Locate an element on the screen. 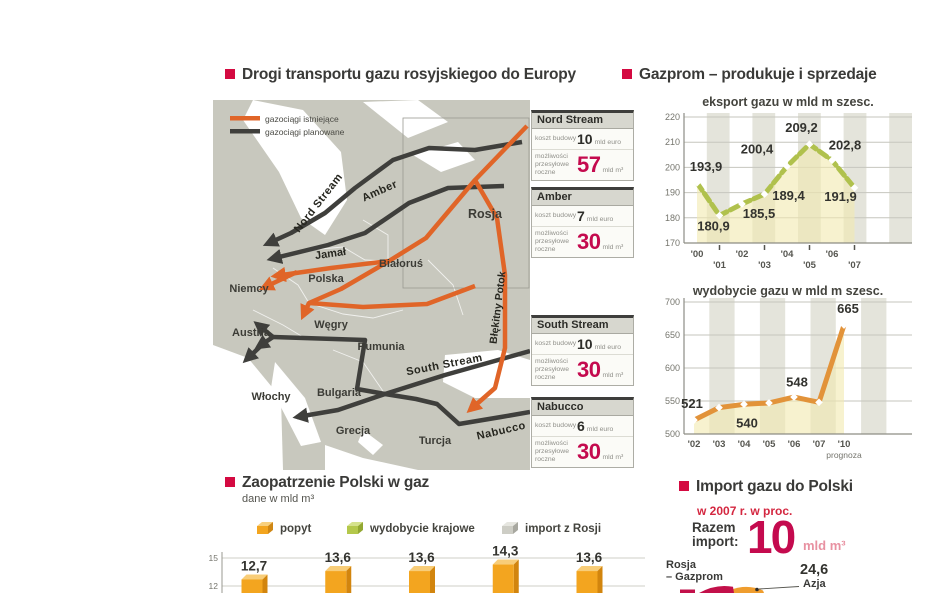 This screenshot has height=593, width=948. country-label-niemcy: Niemcy is located at coordinates (249, 289).